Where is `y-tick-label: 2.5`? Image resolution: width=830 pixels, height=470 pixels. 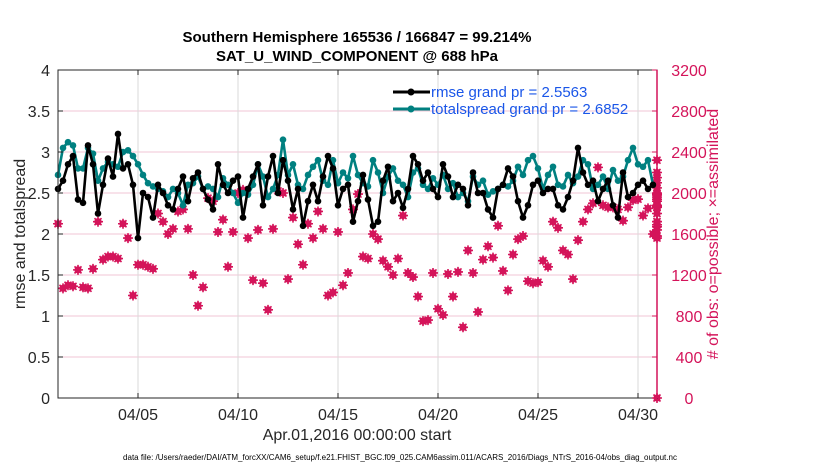 y-tick-label: 2.5 is located at coordinates (39, 194).